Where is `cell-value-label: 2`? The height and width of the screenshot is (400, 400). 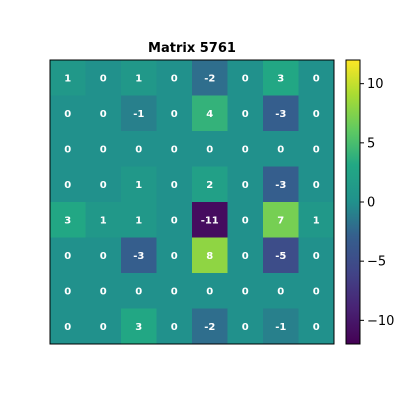
cell-value-label: 2 is located at coordinates (209, 185).